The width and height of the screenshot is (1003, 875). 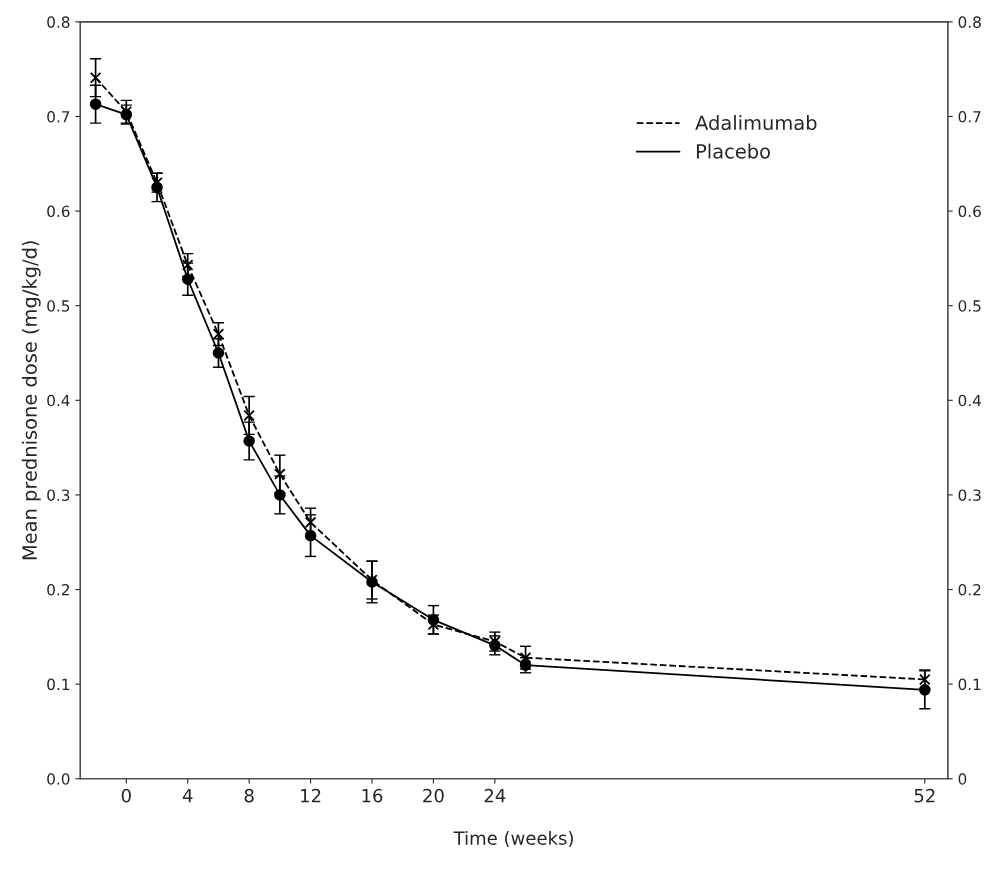 What do you see at coordinates (962, 779) in the screenshot?
I see `y2-tick-label: 0` at bounding box center [962, 779].